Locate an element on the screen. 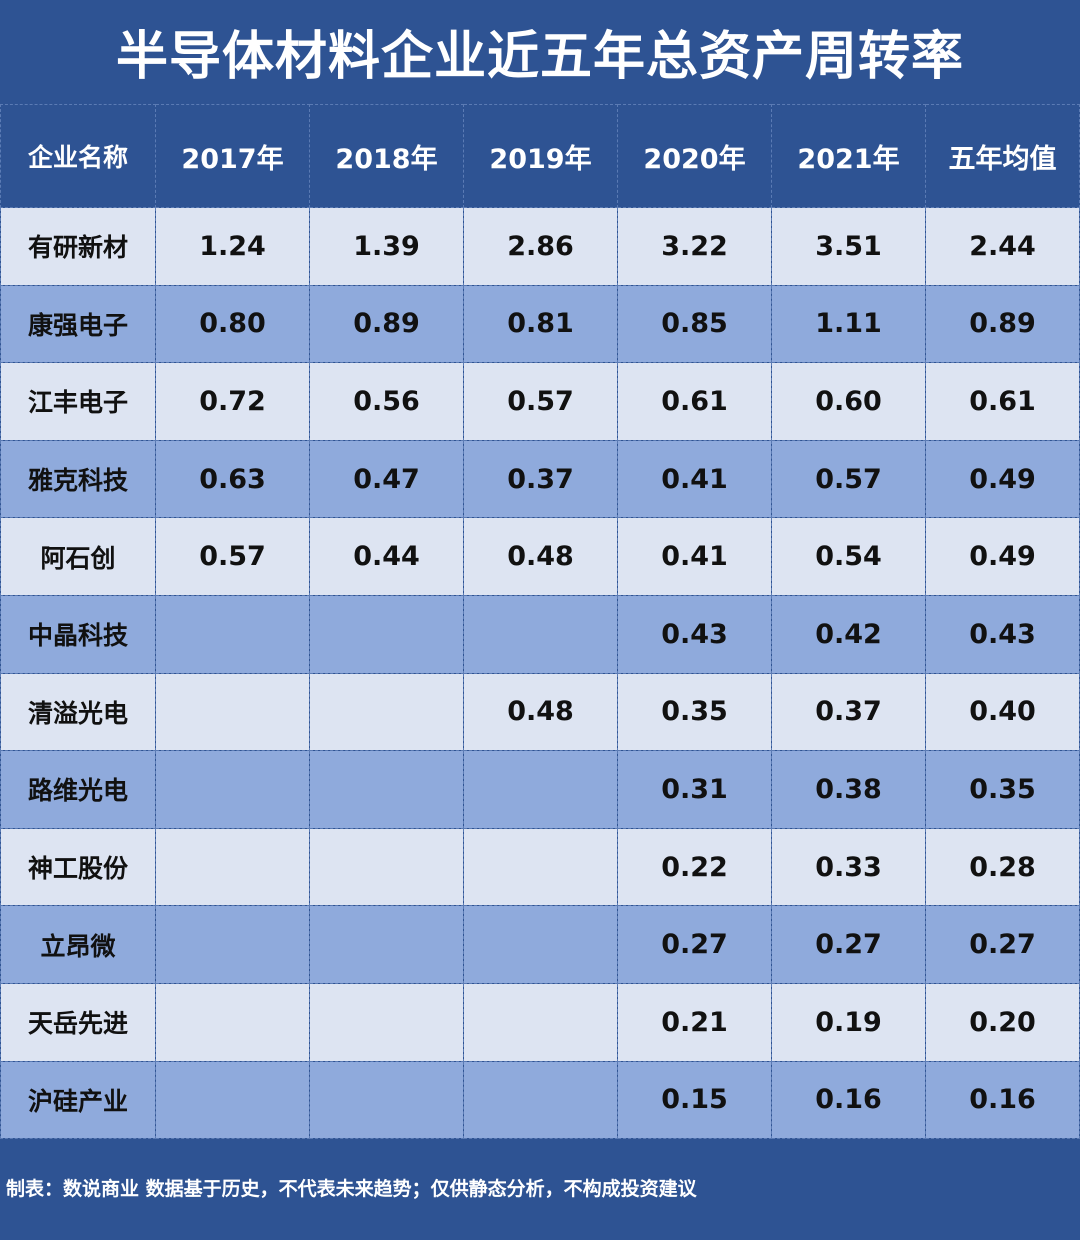  value-average: 2.44 is located at coordinates (1002, 246).